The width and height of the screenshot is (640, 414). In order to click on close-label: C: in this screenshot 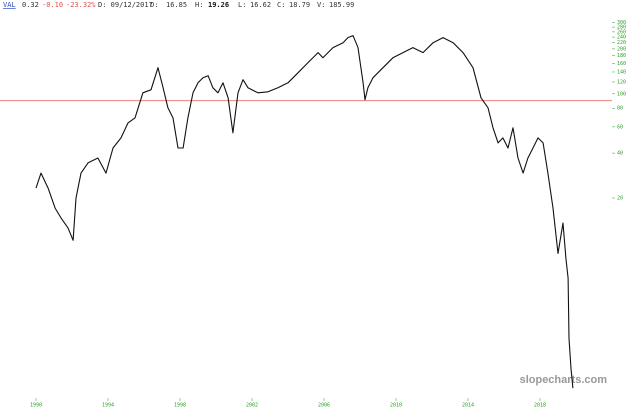, I will do `click(281, 5)`.